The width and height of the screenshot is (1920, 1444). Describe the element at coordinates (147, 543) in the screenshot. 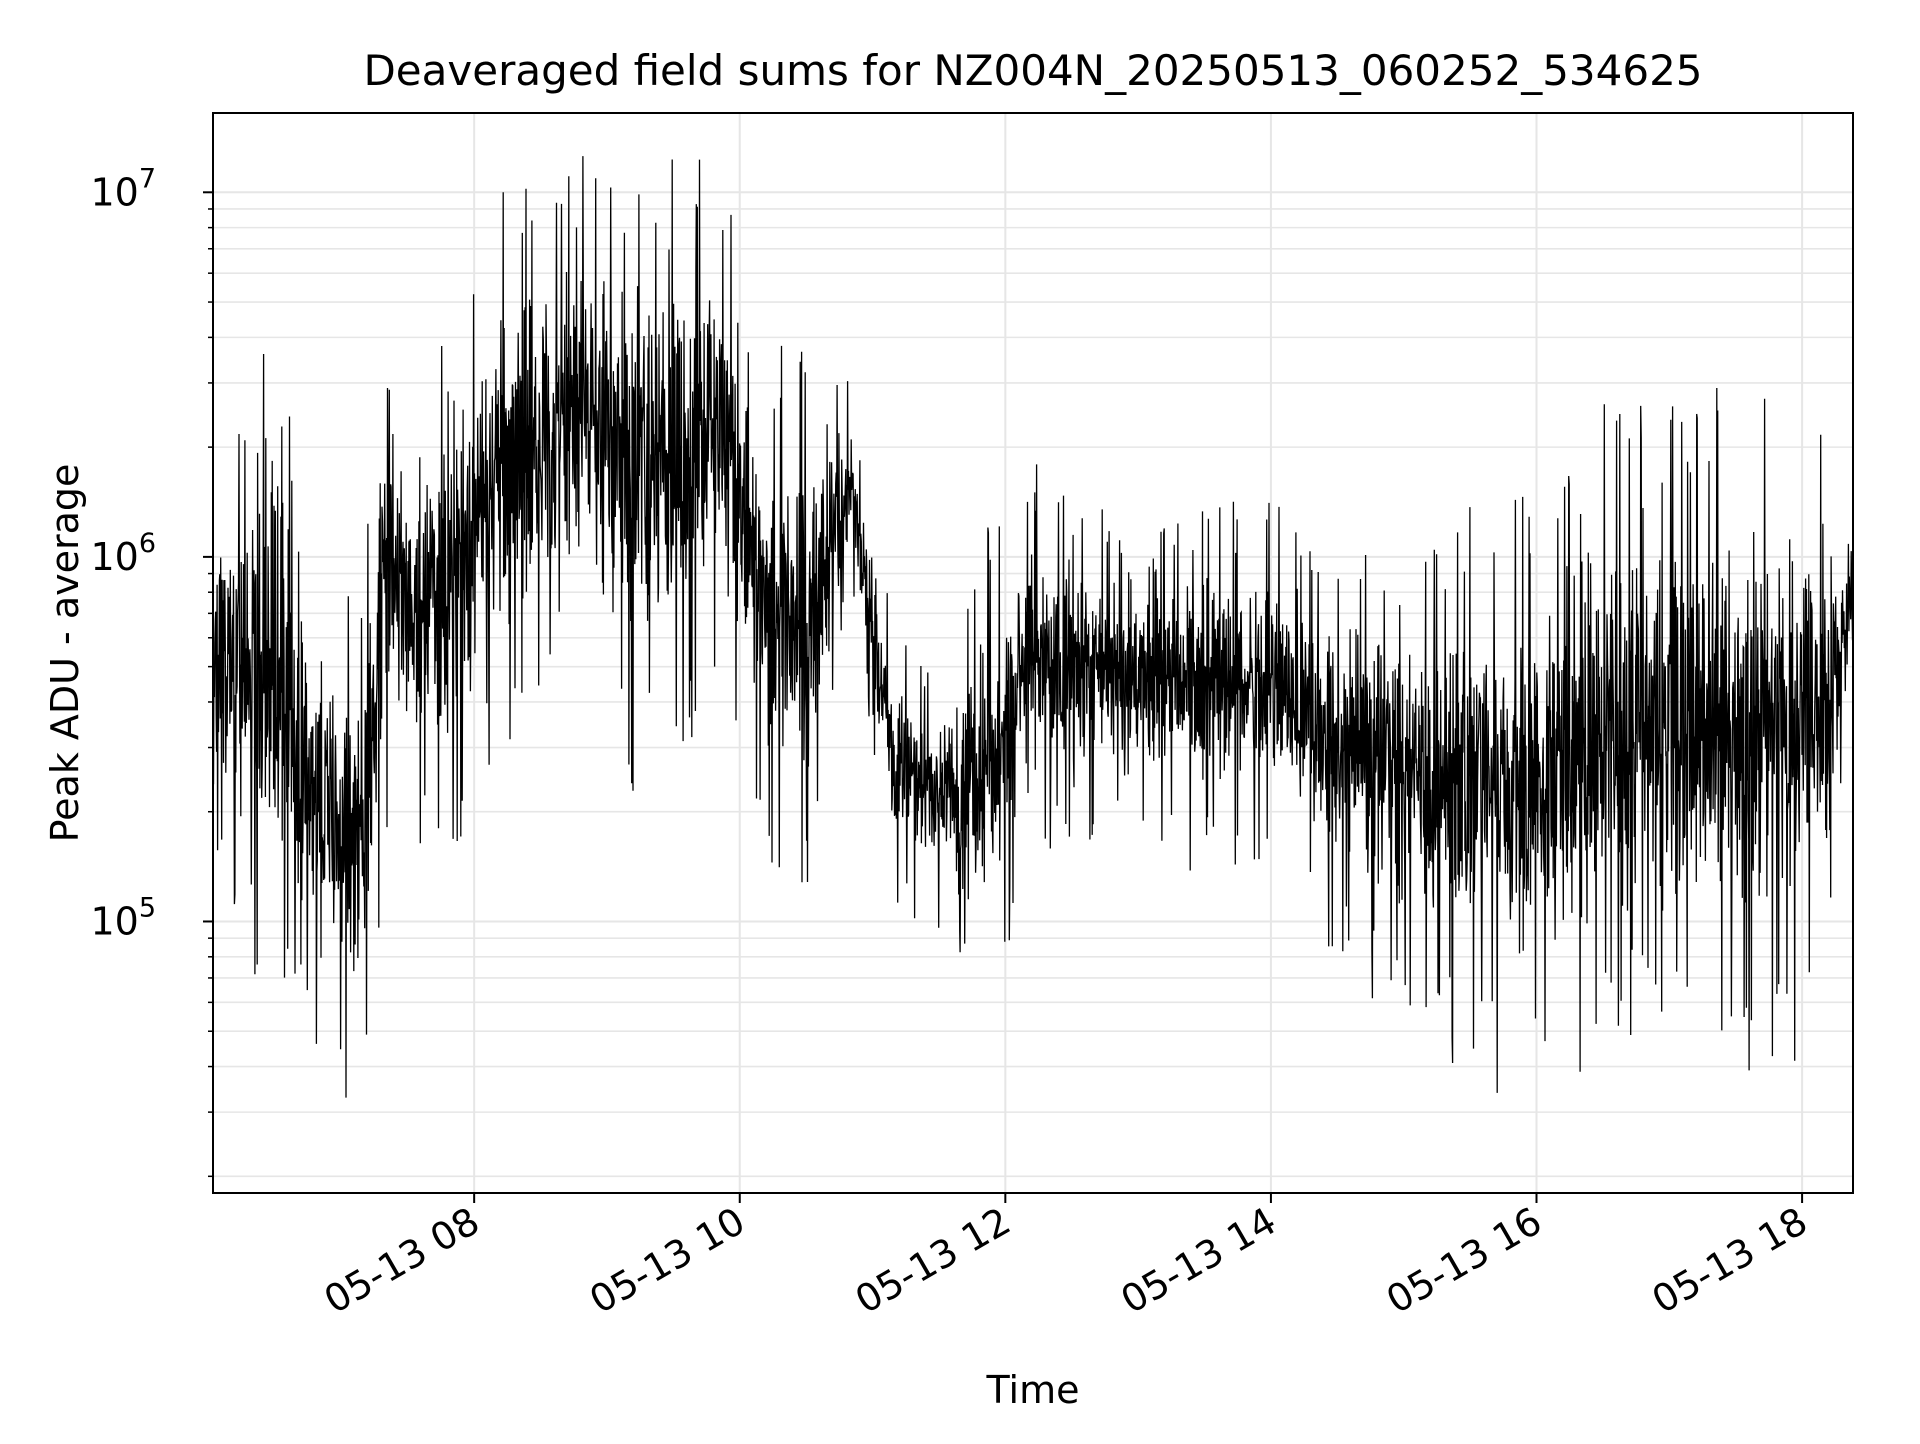

I see `y-tick-exponent: 6` at that location.